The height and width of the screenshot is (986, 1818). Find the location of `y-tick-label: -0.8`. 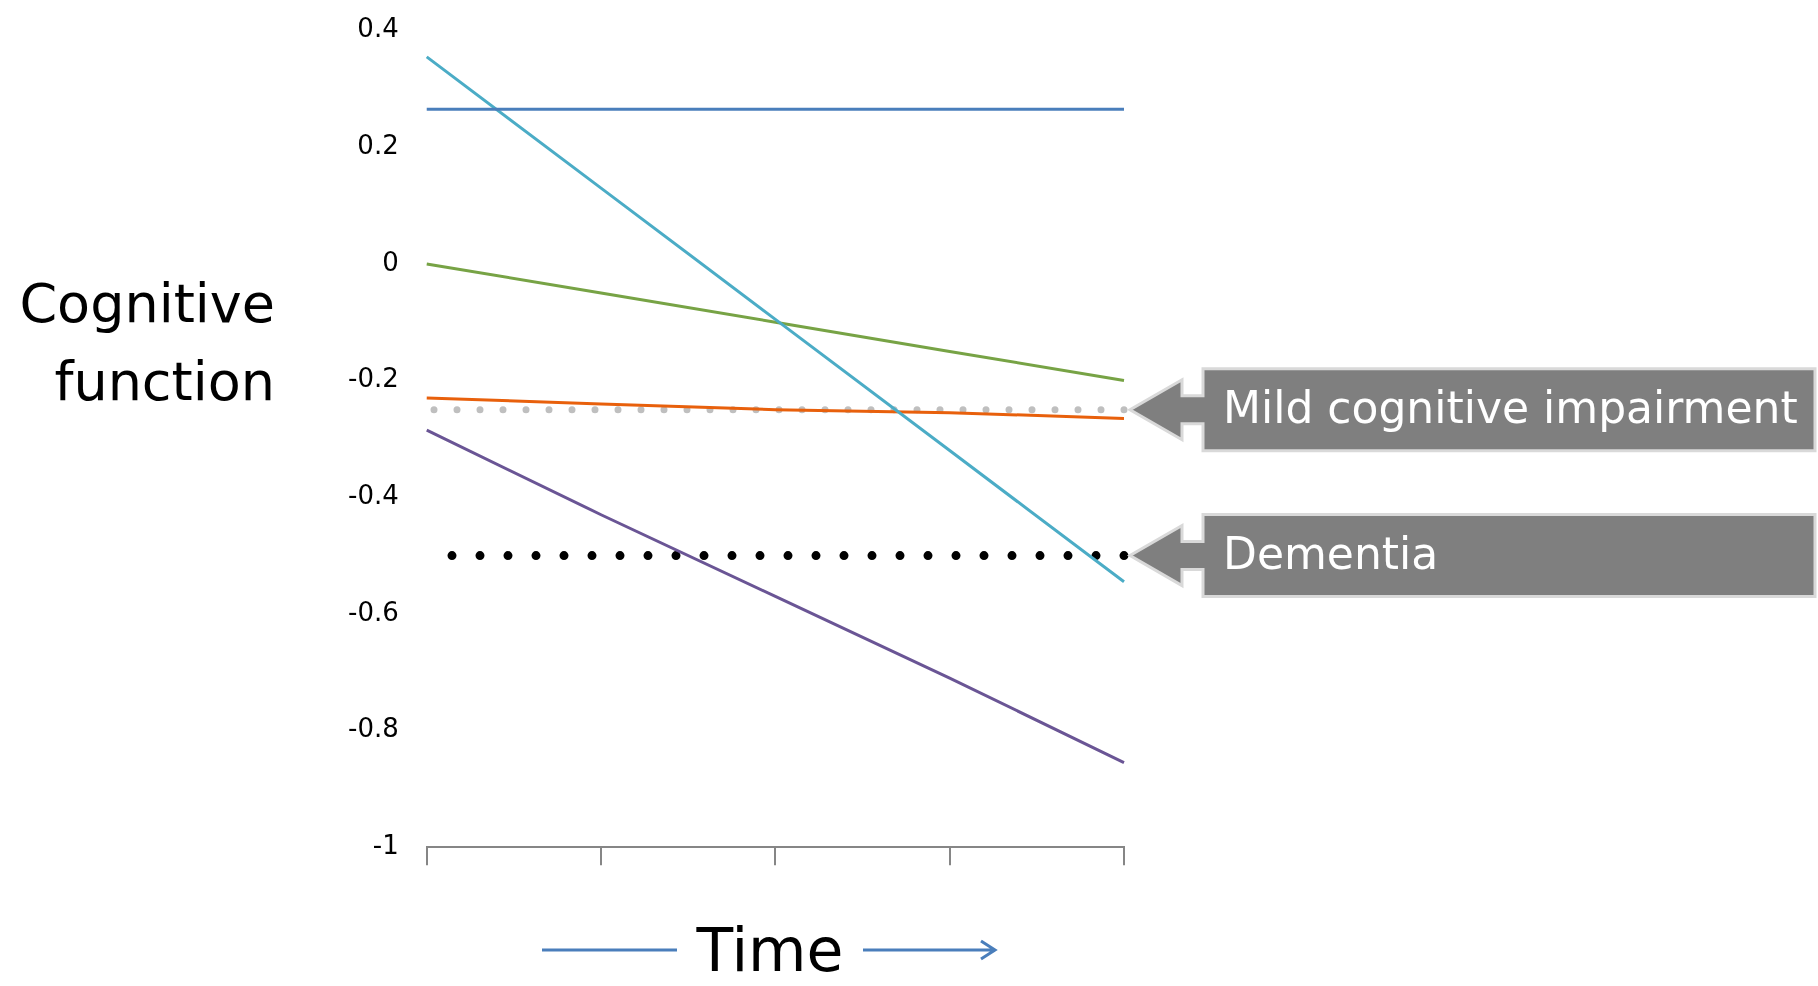

y-tick-label: -0.8 is located at coordinates (373, 728).